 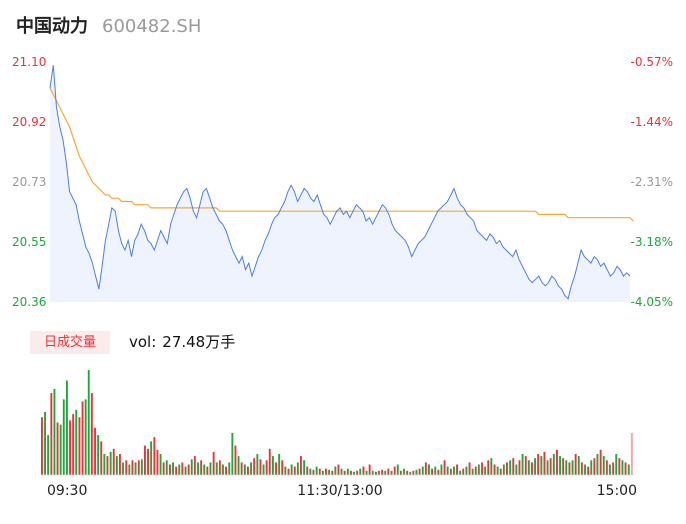 I want to click on stock-code: 600482.SH, so click(x=152, y=26).